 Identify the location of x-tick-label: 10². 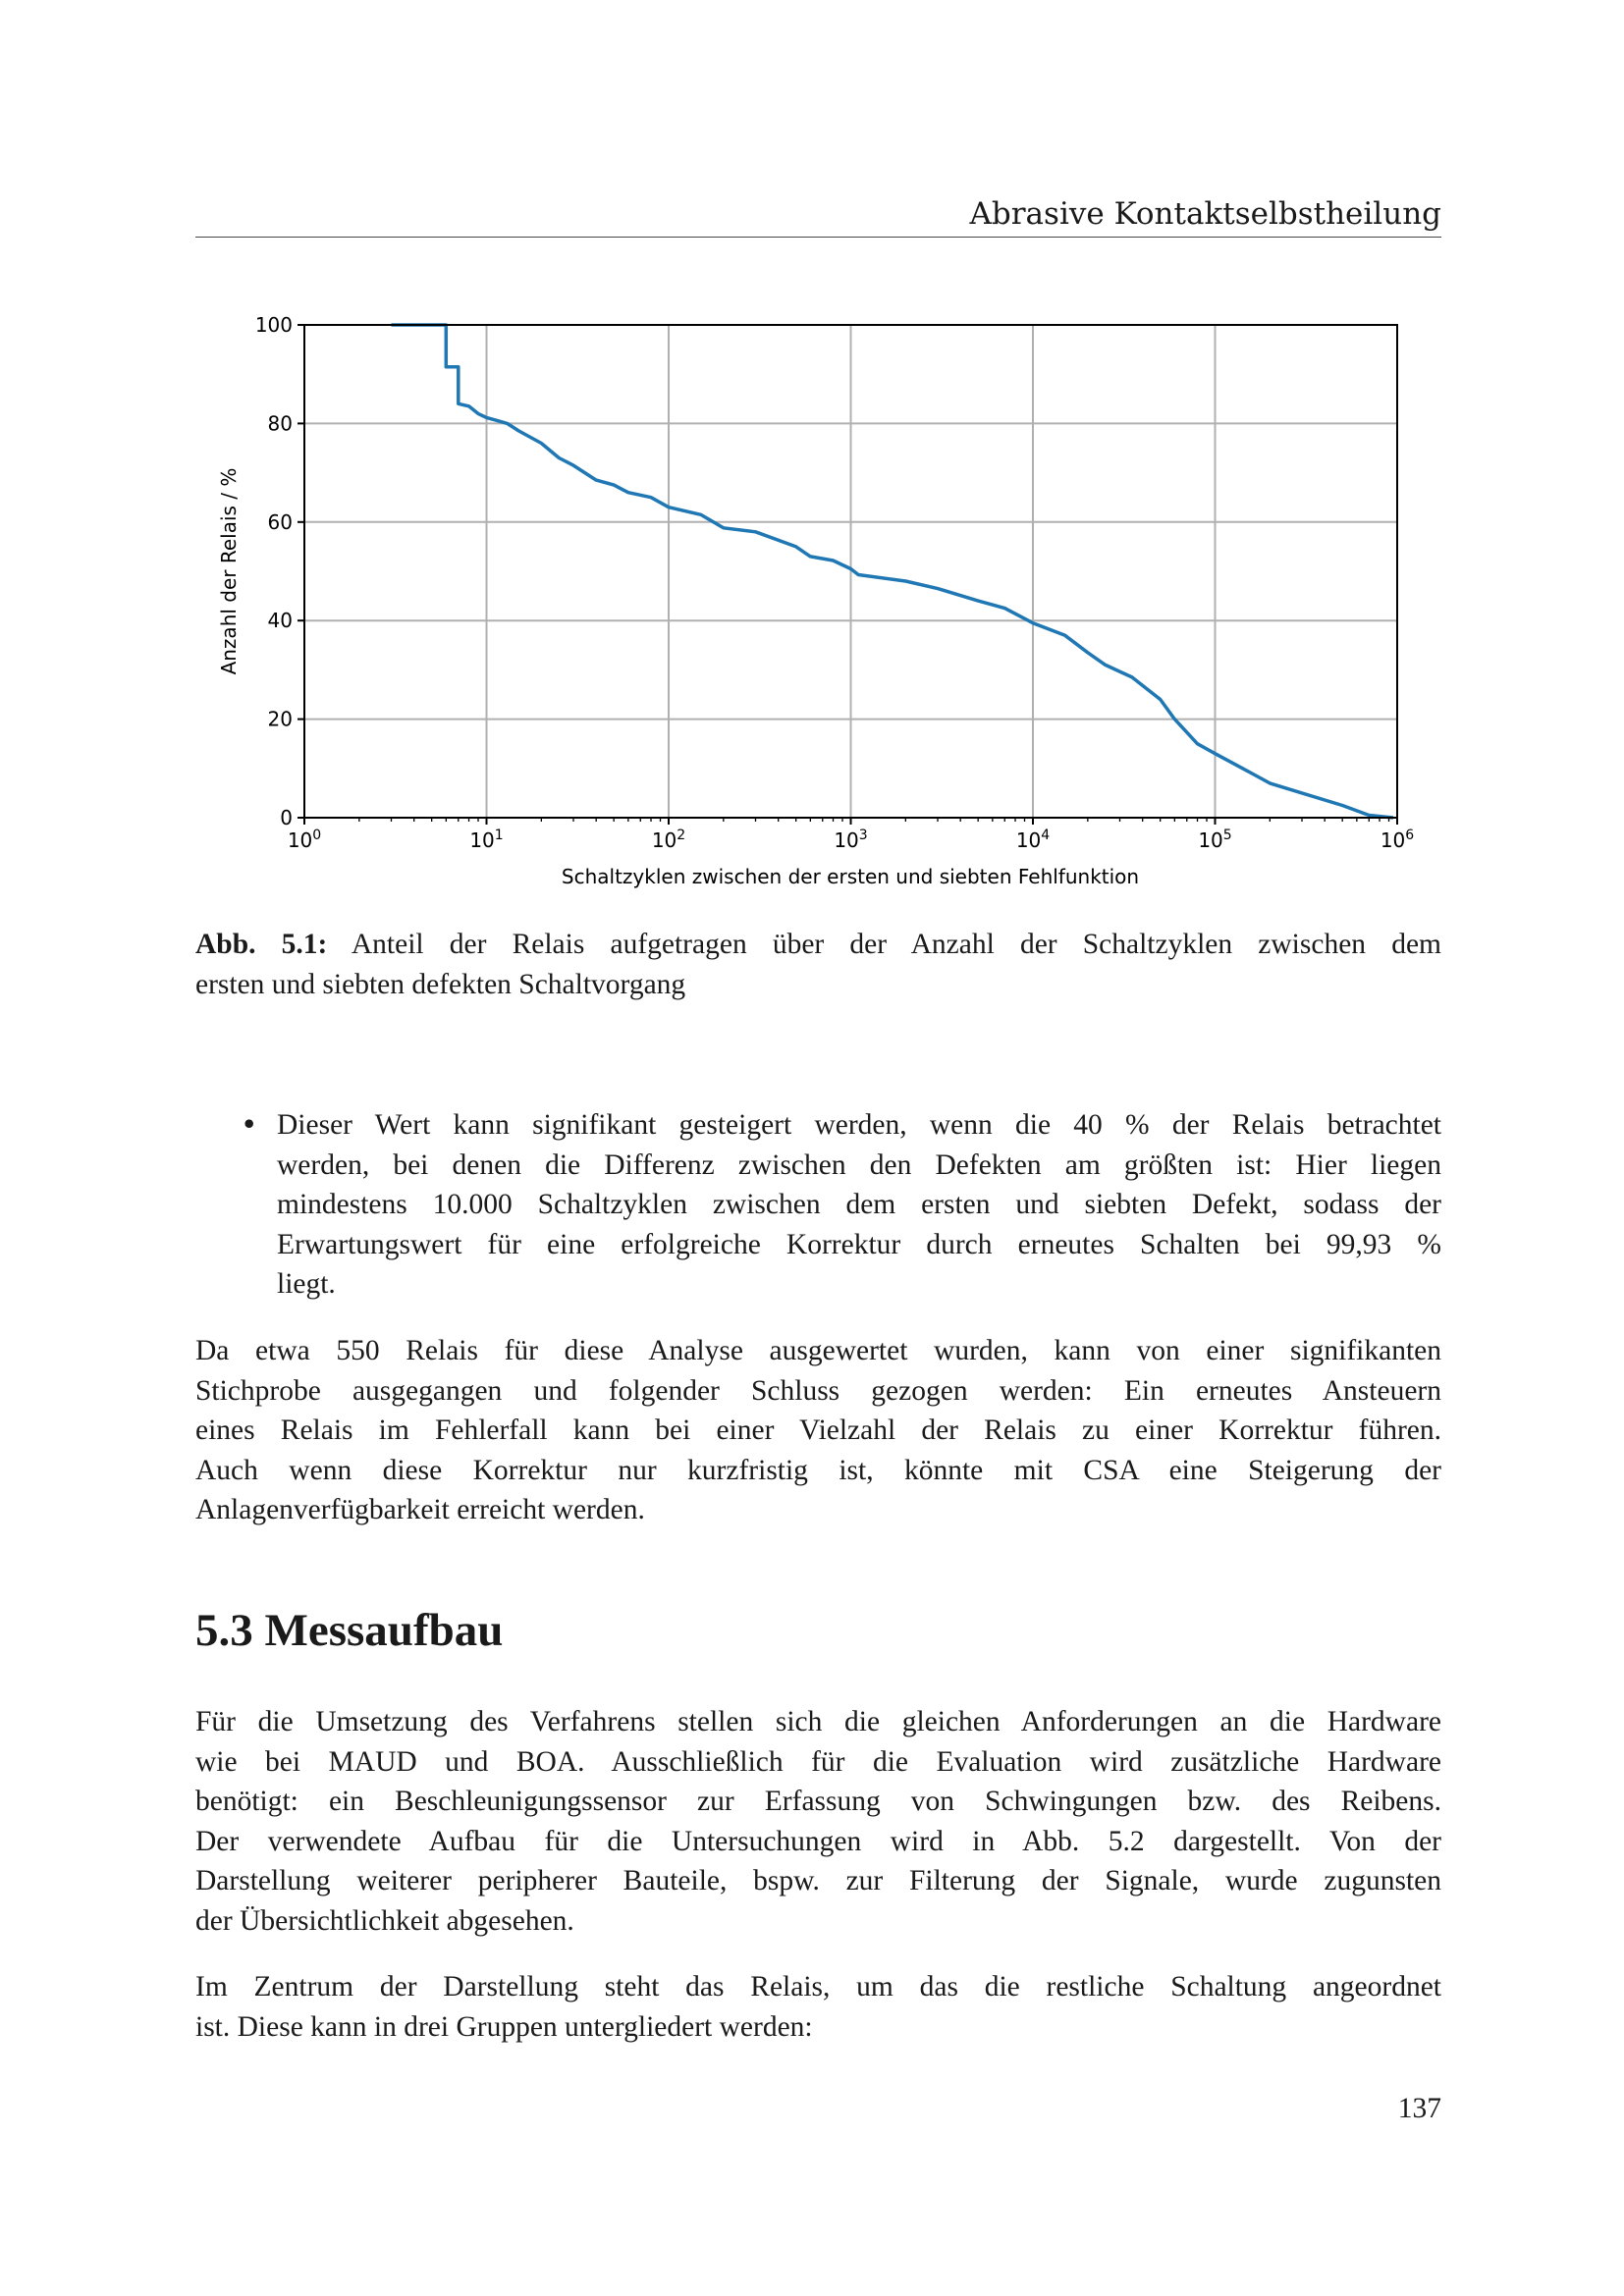
(668, 840).